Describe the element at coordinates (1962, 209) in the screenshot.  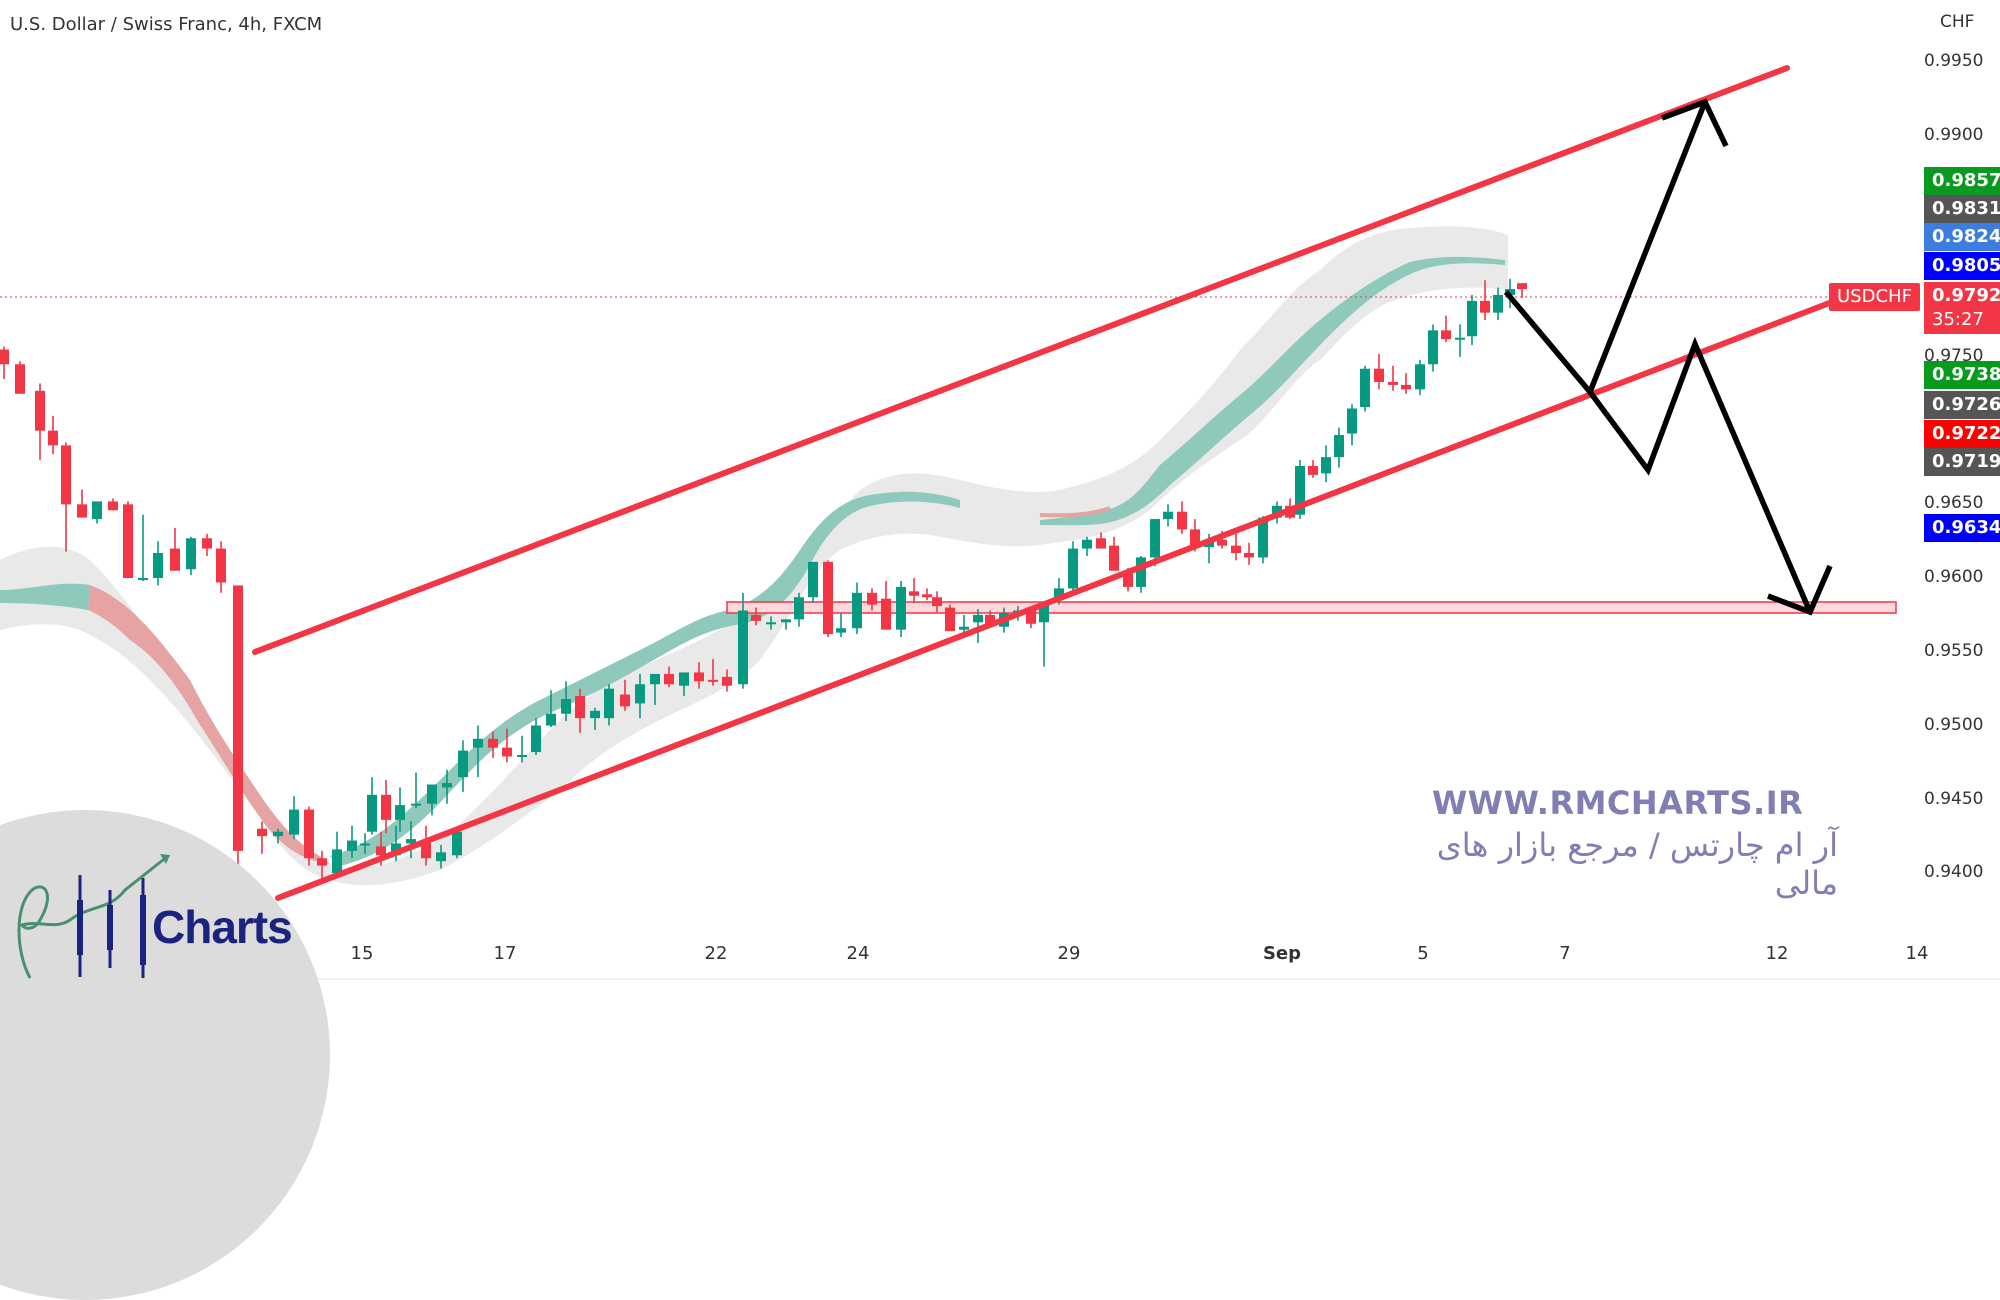
I see `price-level-tag: 0.9831` at that location.